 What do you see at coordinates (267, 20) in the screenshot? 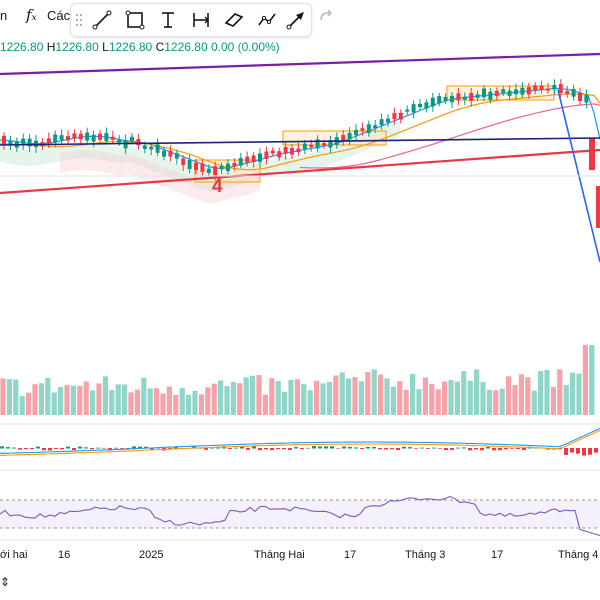
I see `path-tool` at bounding box center [267, 20].